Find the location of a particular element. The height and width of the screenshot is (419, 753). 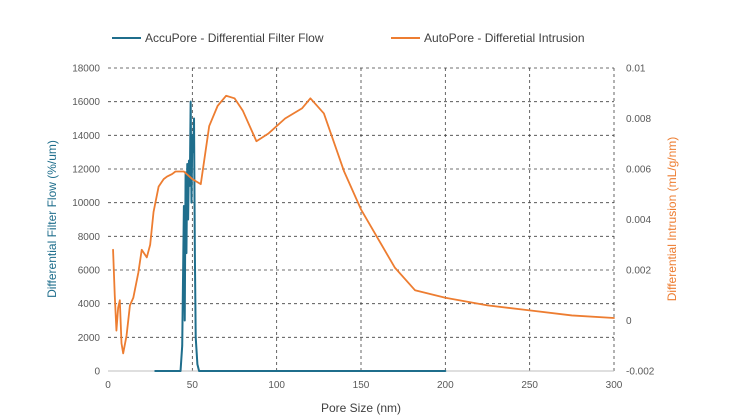

x-tick-label: 100 is located at coordinates (276, 385).